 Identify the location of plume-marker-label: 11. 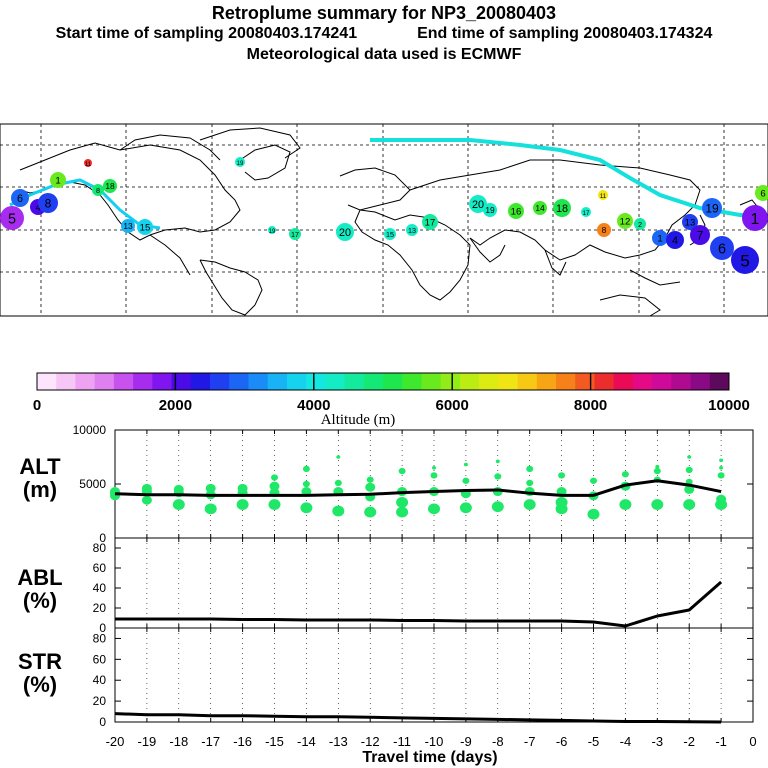
(88, 165).